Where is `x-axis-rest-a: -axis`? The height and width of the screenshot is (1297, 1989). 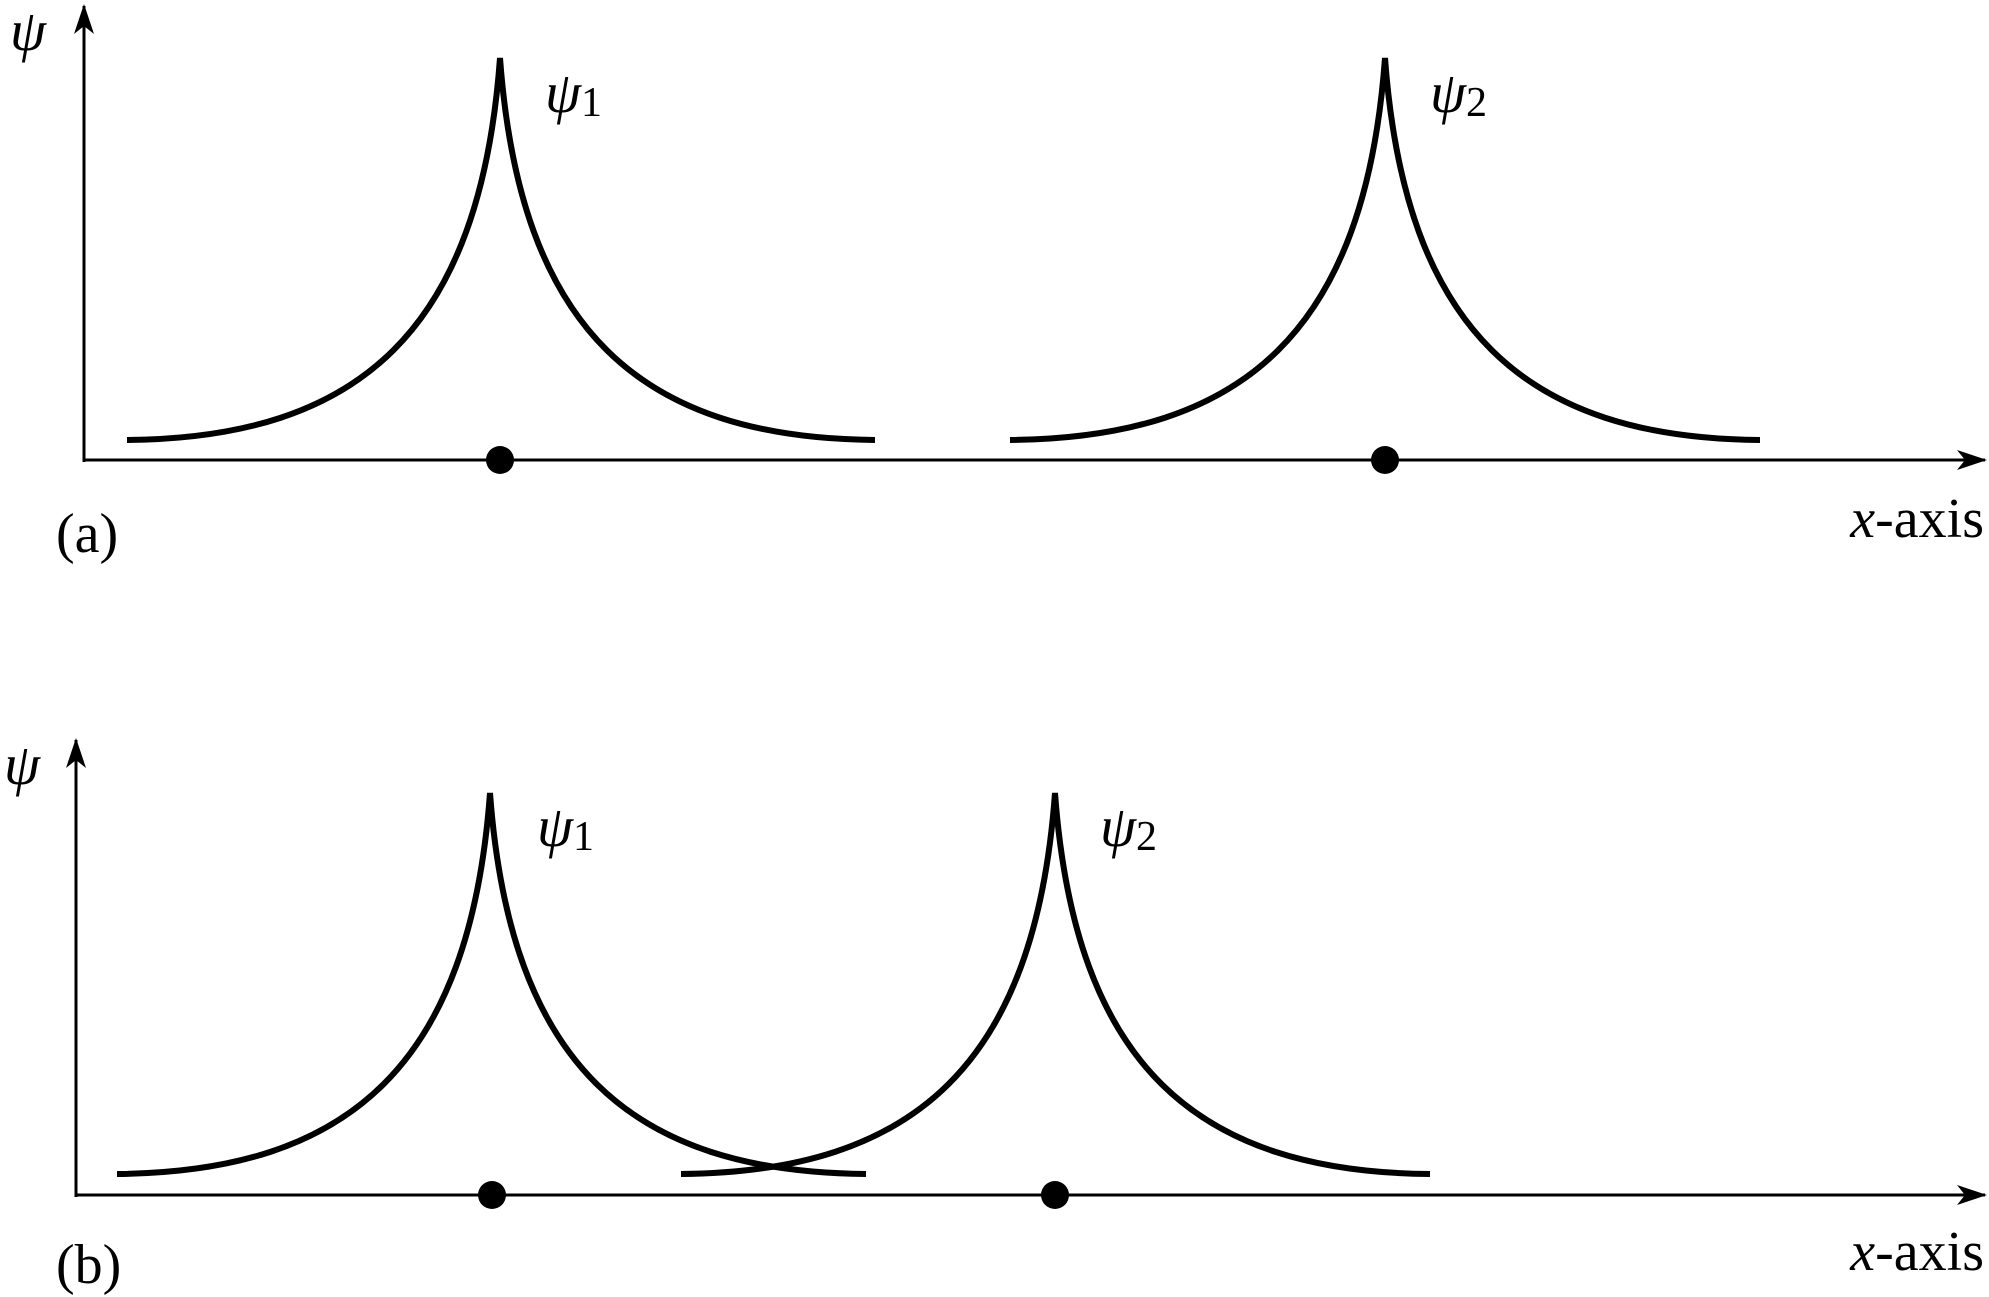 x-axis-rest-a: -axis is located at coordinates (1929, 519).